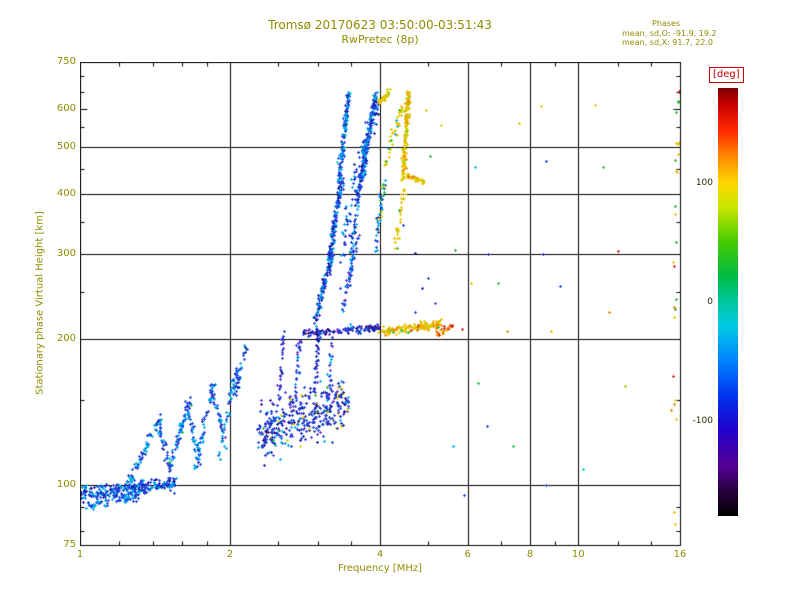  Describe the element at coordinates (666, 23) in the screenshot. I see `phases-annotation-title: Phases` at that location.